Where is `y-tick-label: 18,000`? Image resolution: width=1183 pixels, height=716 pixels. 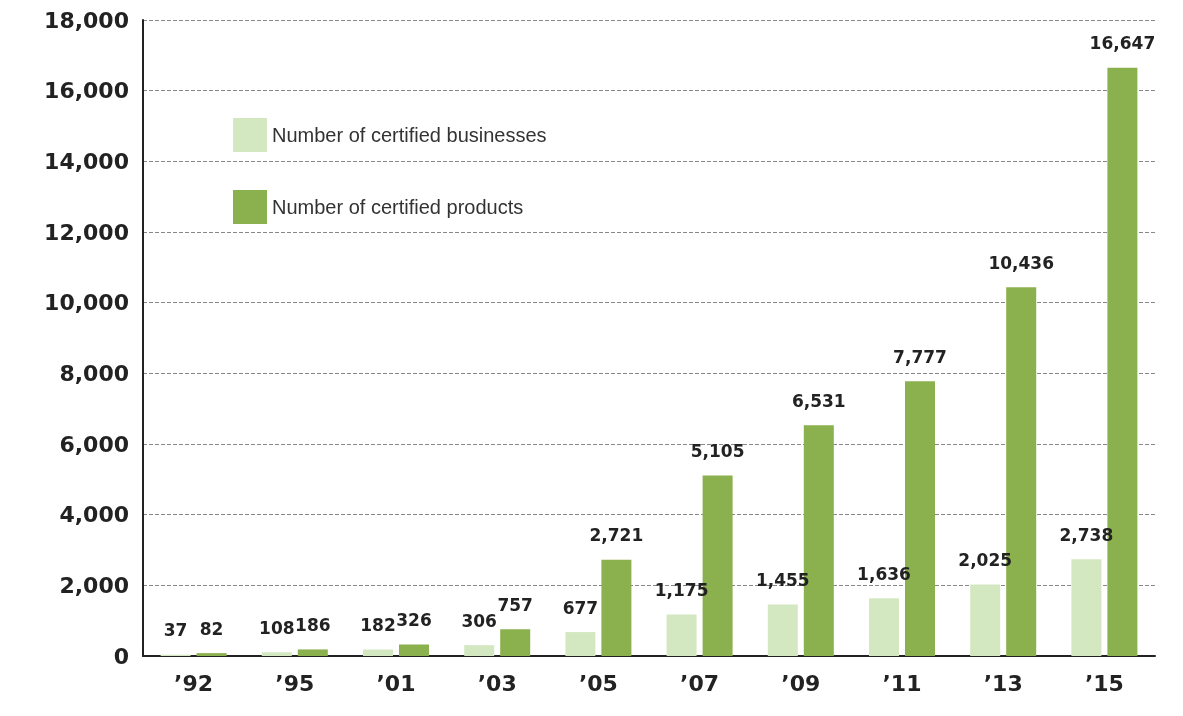 y-tick-label: 18,000 is located at coordinates (86, 20).